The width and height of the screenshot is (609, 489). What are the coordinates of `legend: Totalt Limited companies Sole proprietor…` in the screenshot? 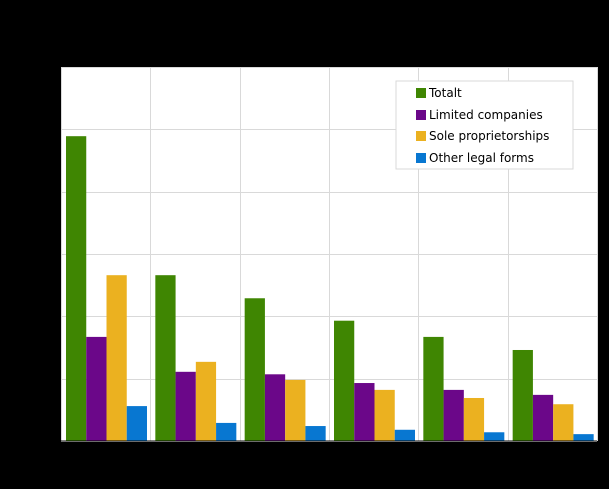 It's located at (484, 125).